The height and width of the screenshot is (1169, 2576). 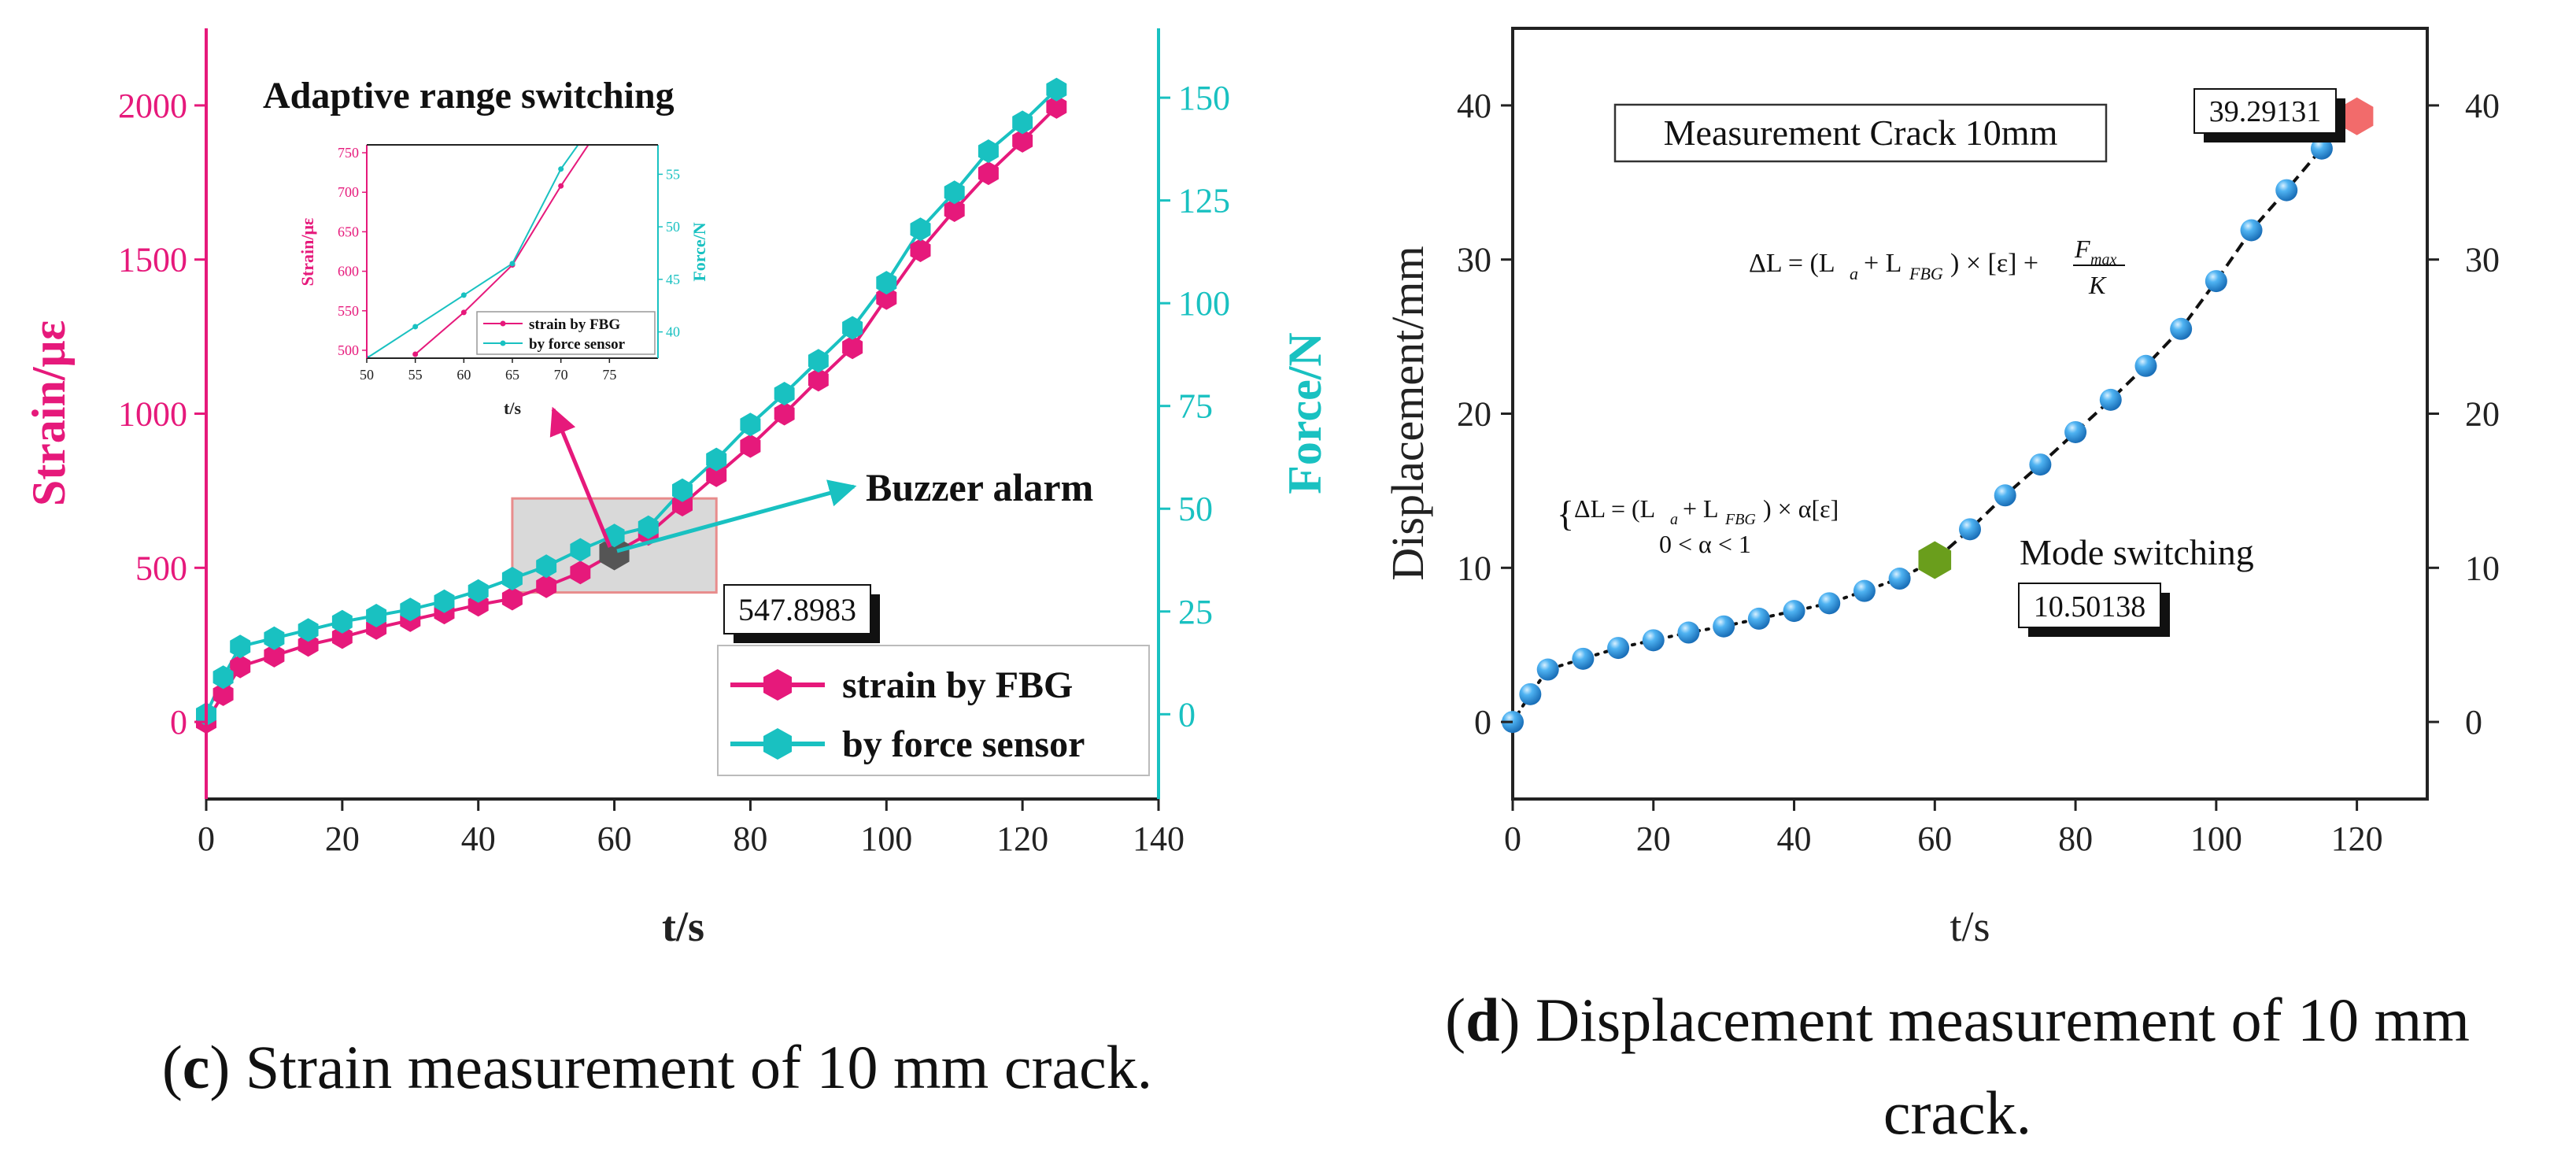 I want to click on d-y-right-tick-label: 30, so click(x=2482, y=260).